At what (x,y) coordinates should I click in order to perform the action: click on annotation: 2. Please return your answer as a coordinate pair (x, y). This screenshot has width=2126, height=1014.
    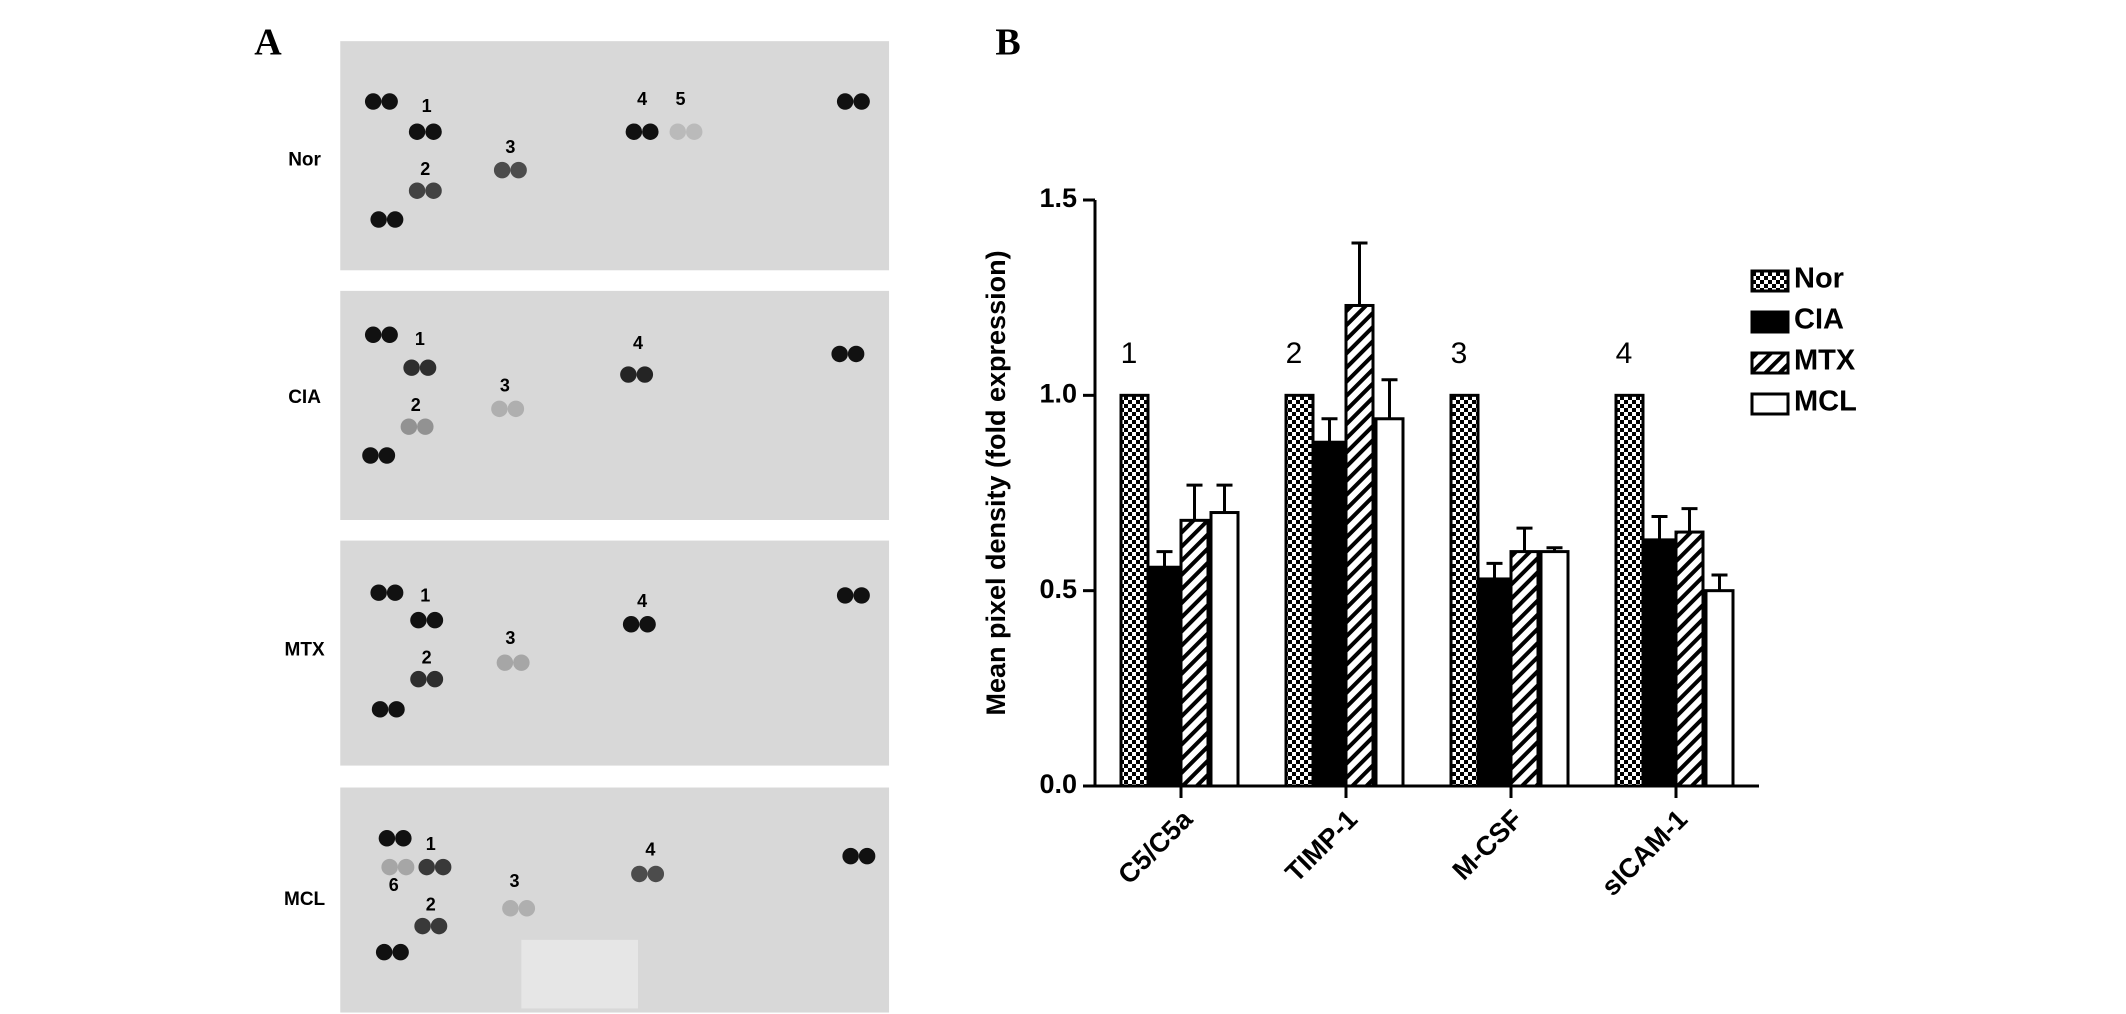
    Looking at the image, I should click on (1294, 353).